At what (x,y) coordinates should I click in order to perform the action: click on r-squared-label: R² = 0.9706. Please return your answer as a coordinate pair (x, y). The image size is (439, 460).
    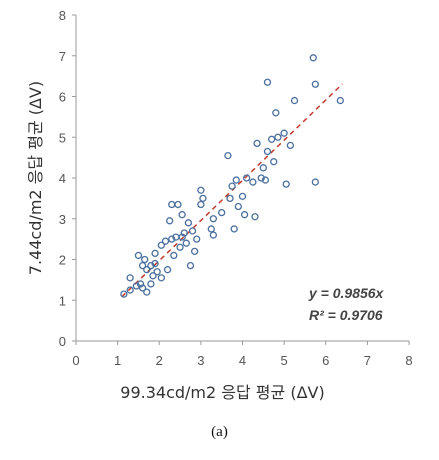
    Looking at the image, I should click on (346, 315).